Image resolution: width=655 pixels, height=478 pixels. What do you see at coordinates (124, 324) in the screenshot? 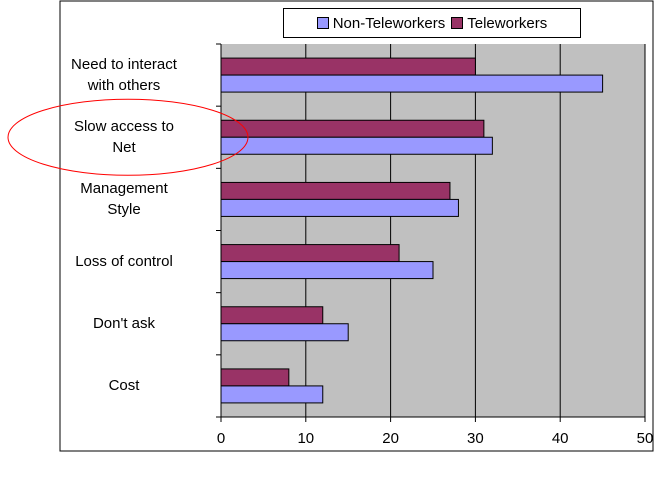
I see `category-label-don-t-ask: Don't ask` at bounding box center [124, 324].